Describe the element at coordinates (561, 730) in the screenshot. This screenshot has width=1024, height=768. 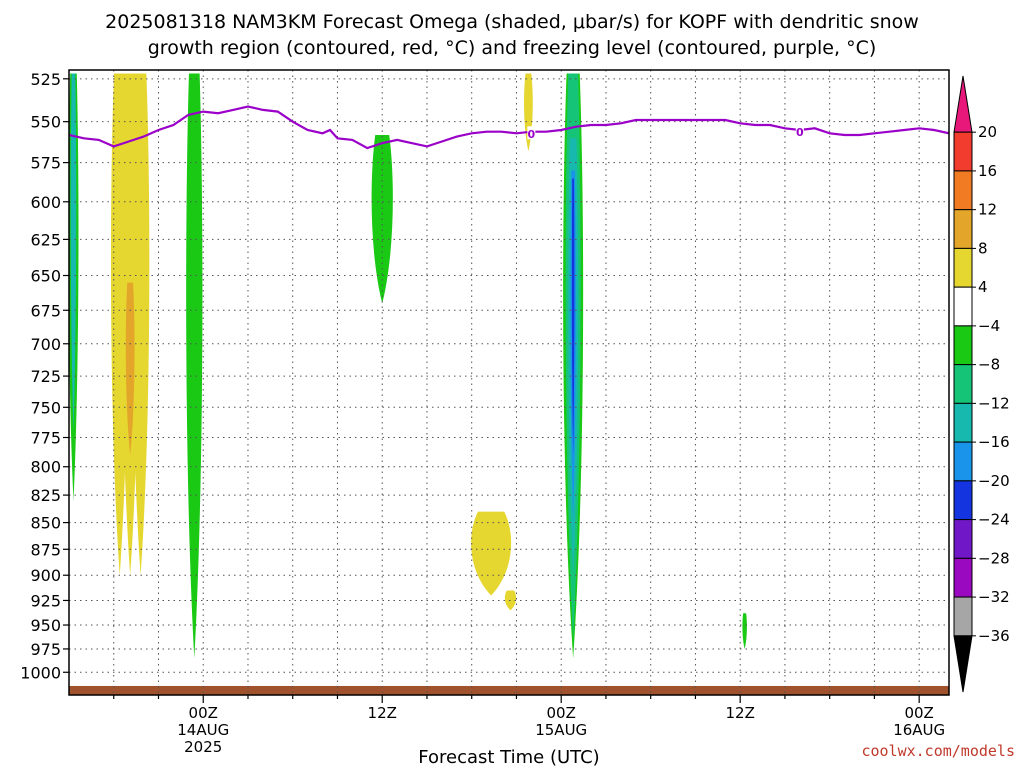
I see `x-tick-label-24-1: 15AUG` at that location.